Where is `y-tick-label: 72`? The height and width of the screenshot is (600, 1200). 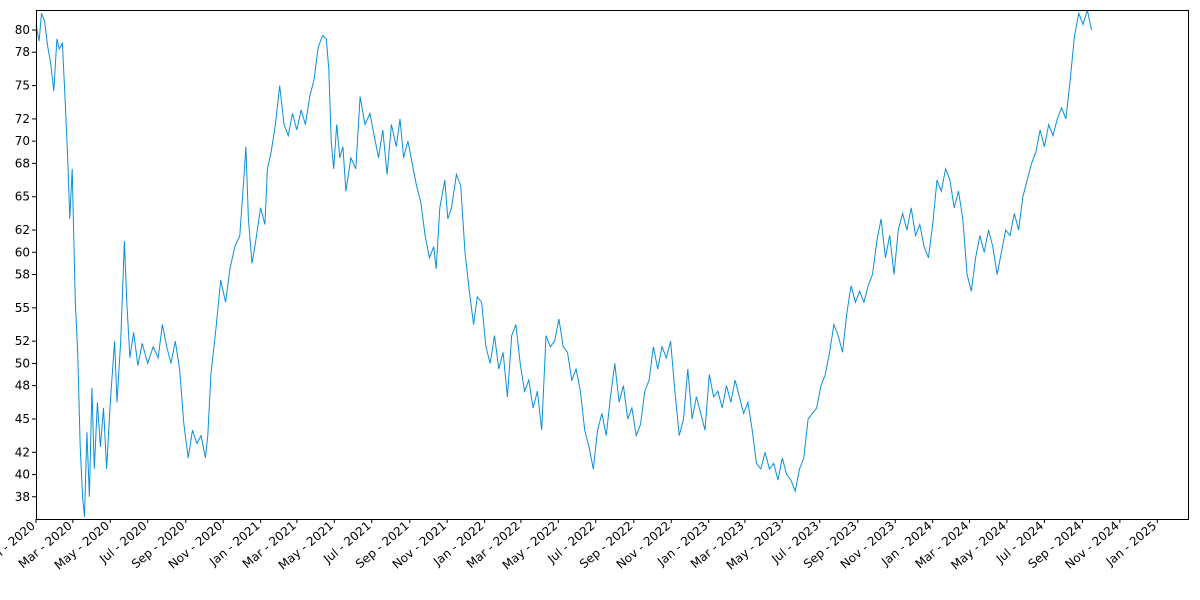
y-tick-label: 72 is located at coordinates (22, 119).